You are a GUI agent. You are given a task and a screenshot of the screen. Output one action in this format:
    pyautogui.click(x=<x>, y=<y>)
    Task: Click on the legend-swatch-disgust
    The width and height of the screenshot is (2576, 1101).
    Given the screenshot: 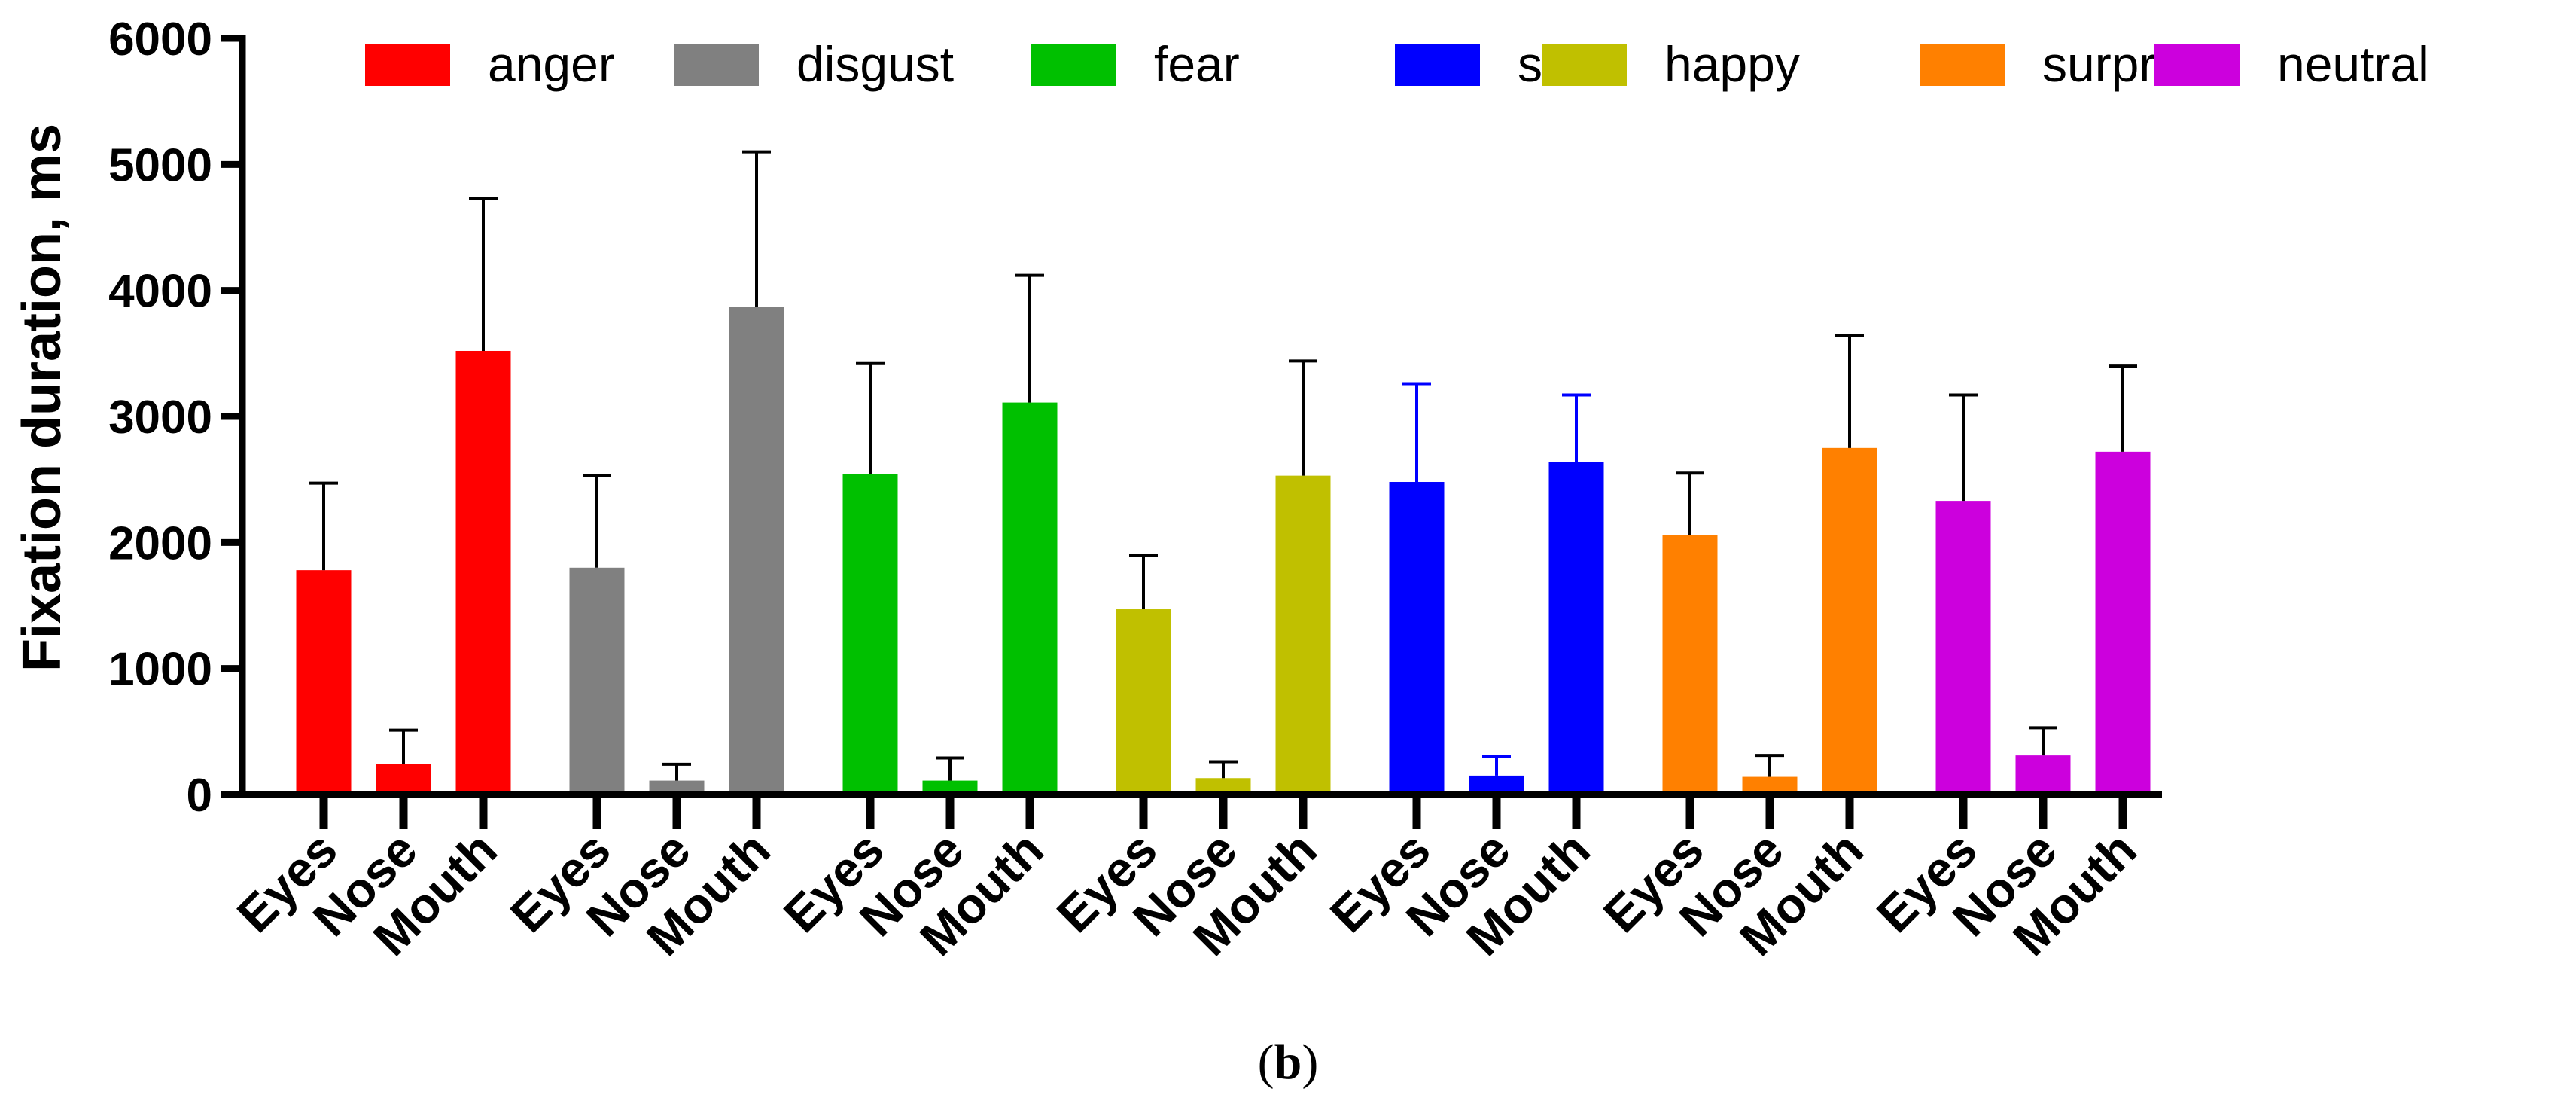 What is the action you would take?
    pyautogui.click(x=717, y=65)
    